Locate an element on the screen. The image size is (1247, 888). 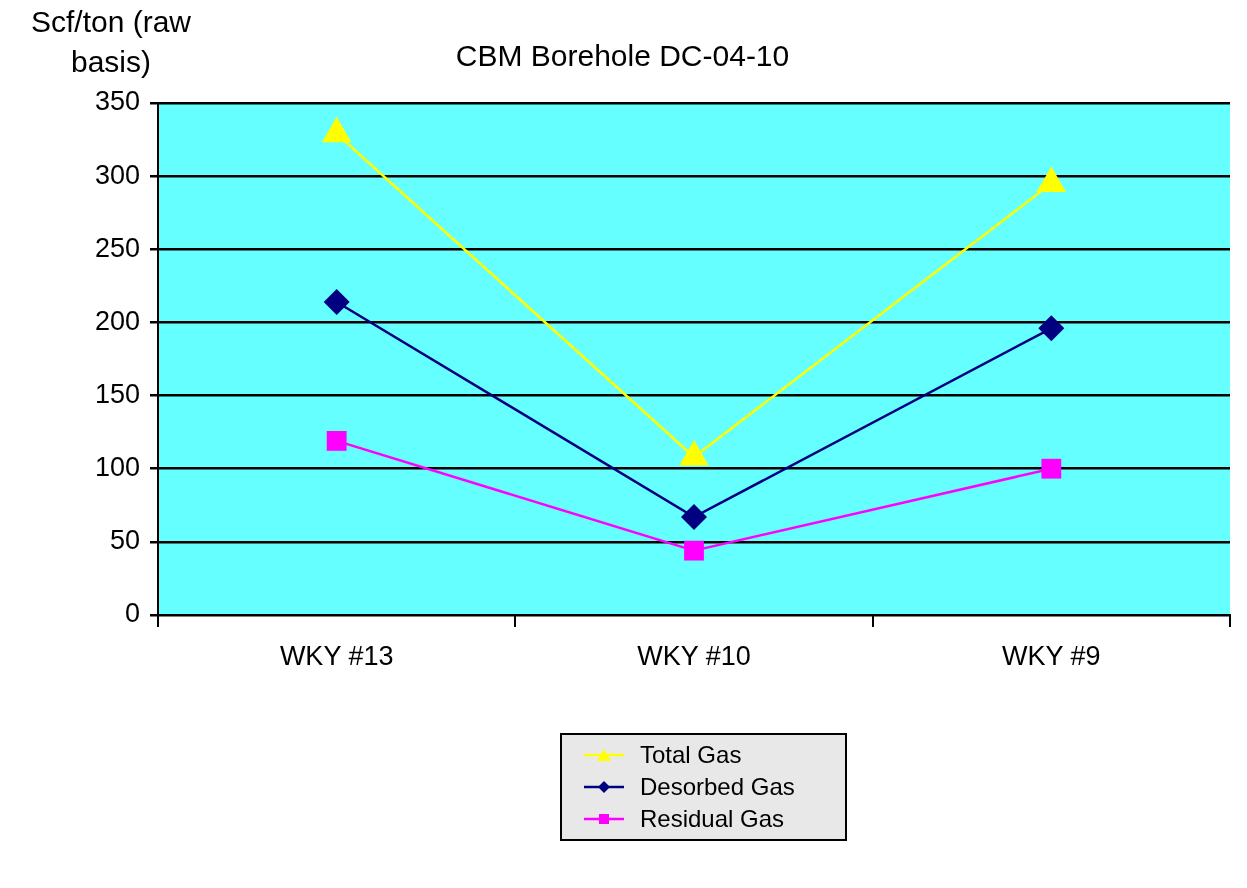
x-tick-label: WKY #13 is located at coordinates (336, 655).